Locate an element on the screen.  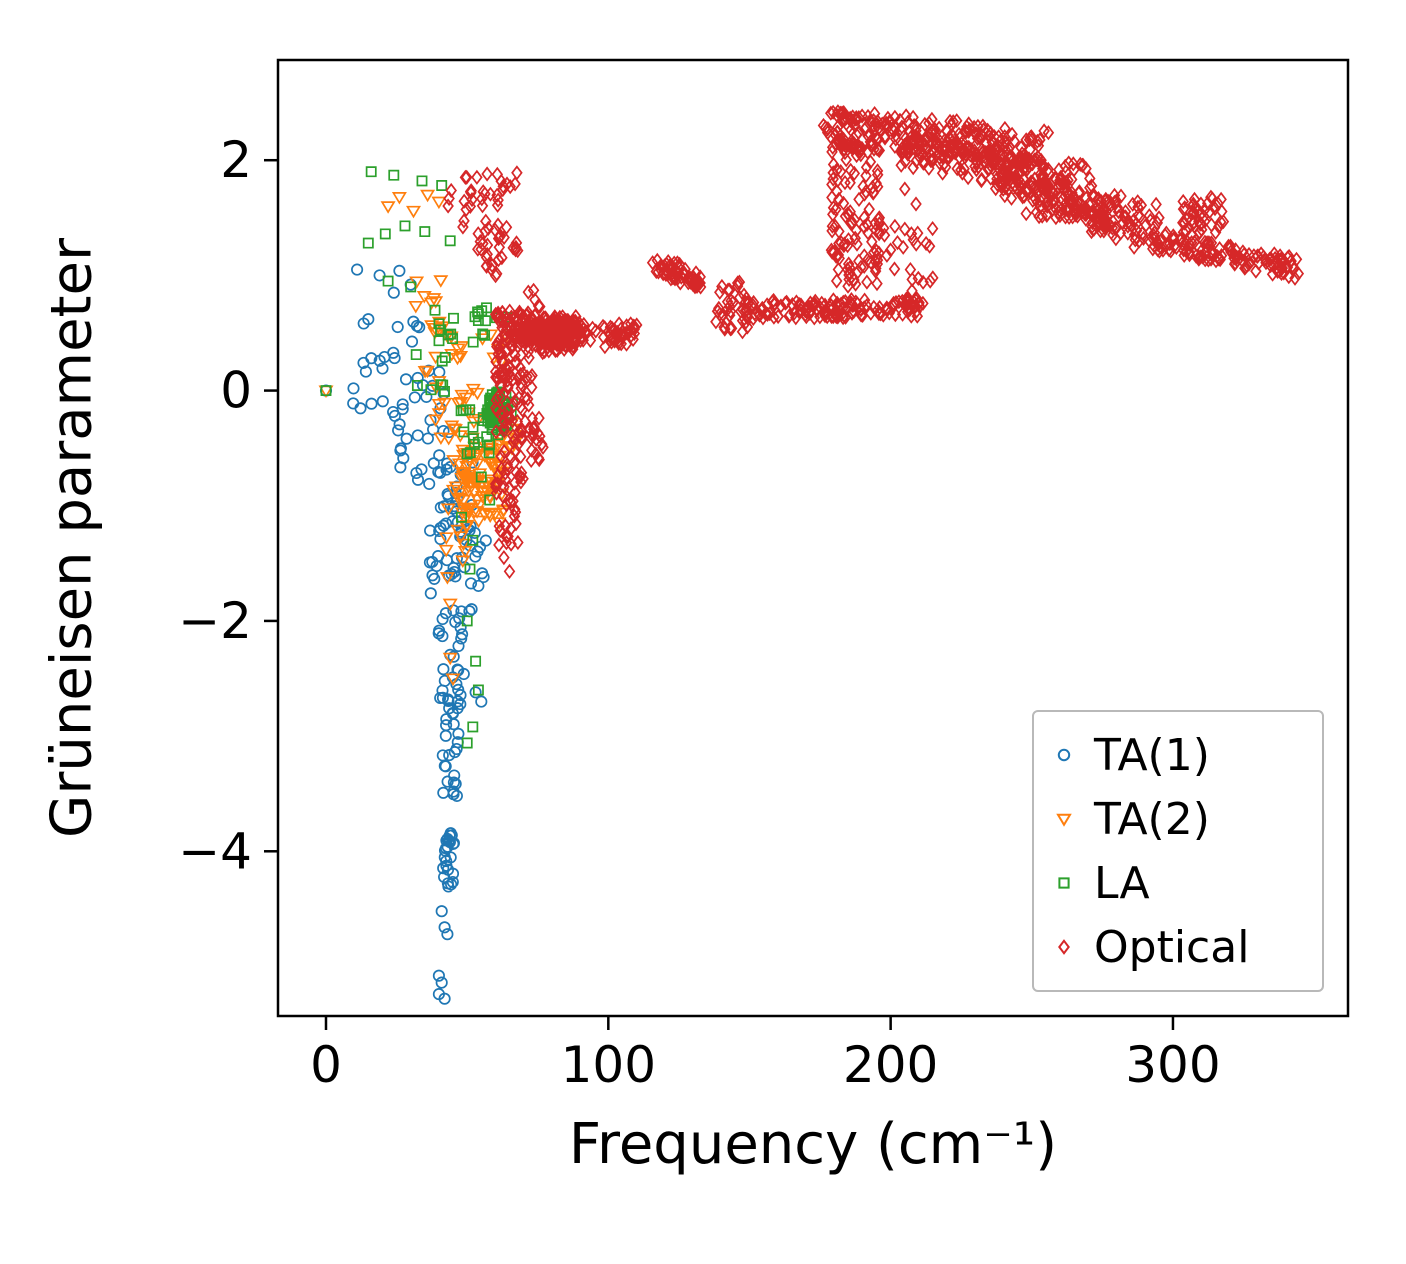
svg-text: −2 is located at coordinates (215, 621).